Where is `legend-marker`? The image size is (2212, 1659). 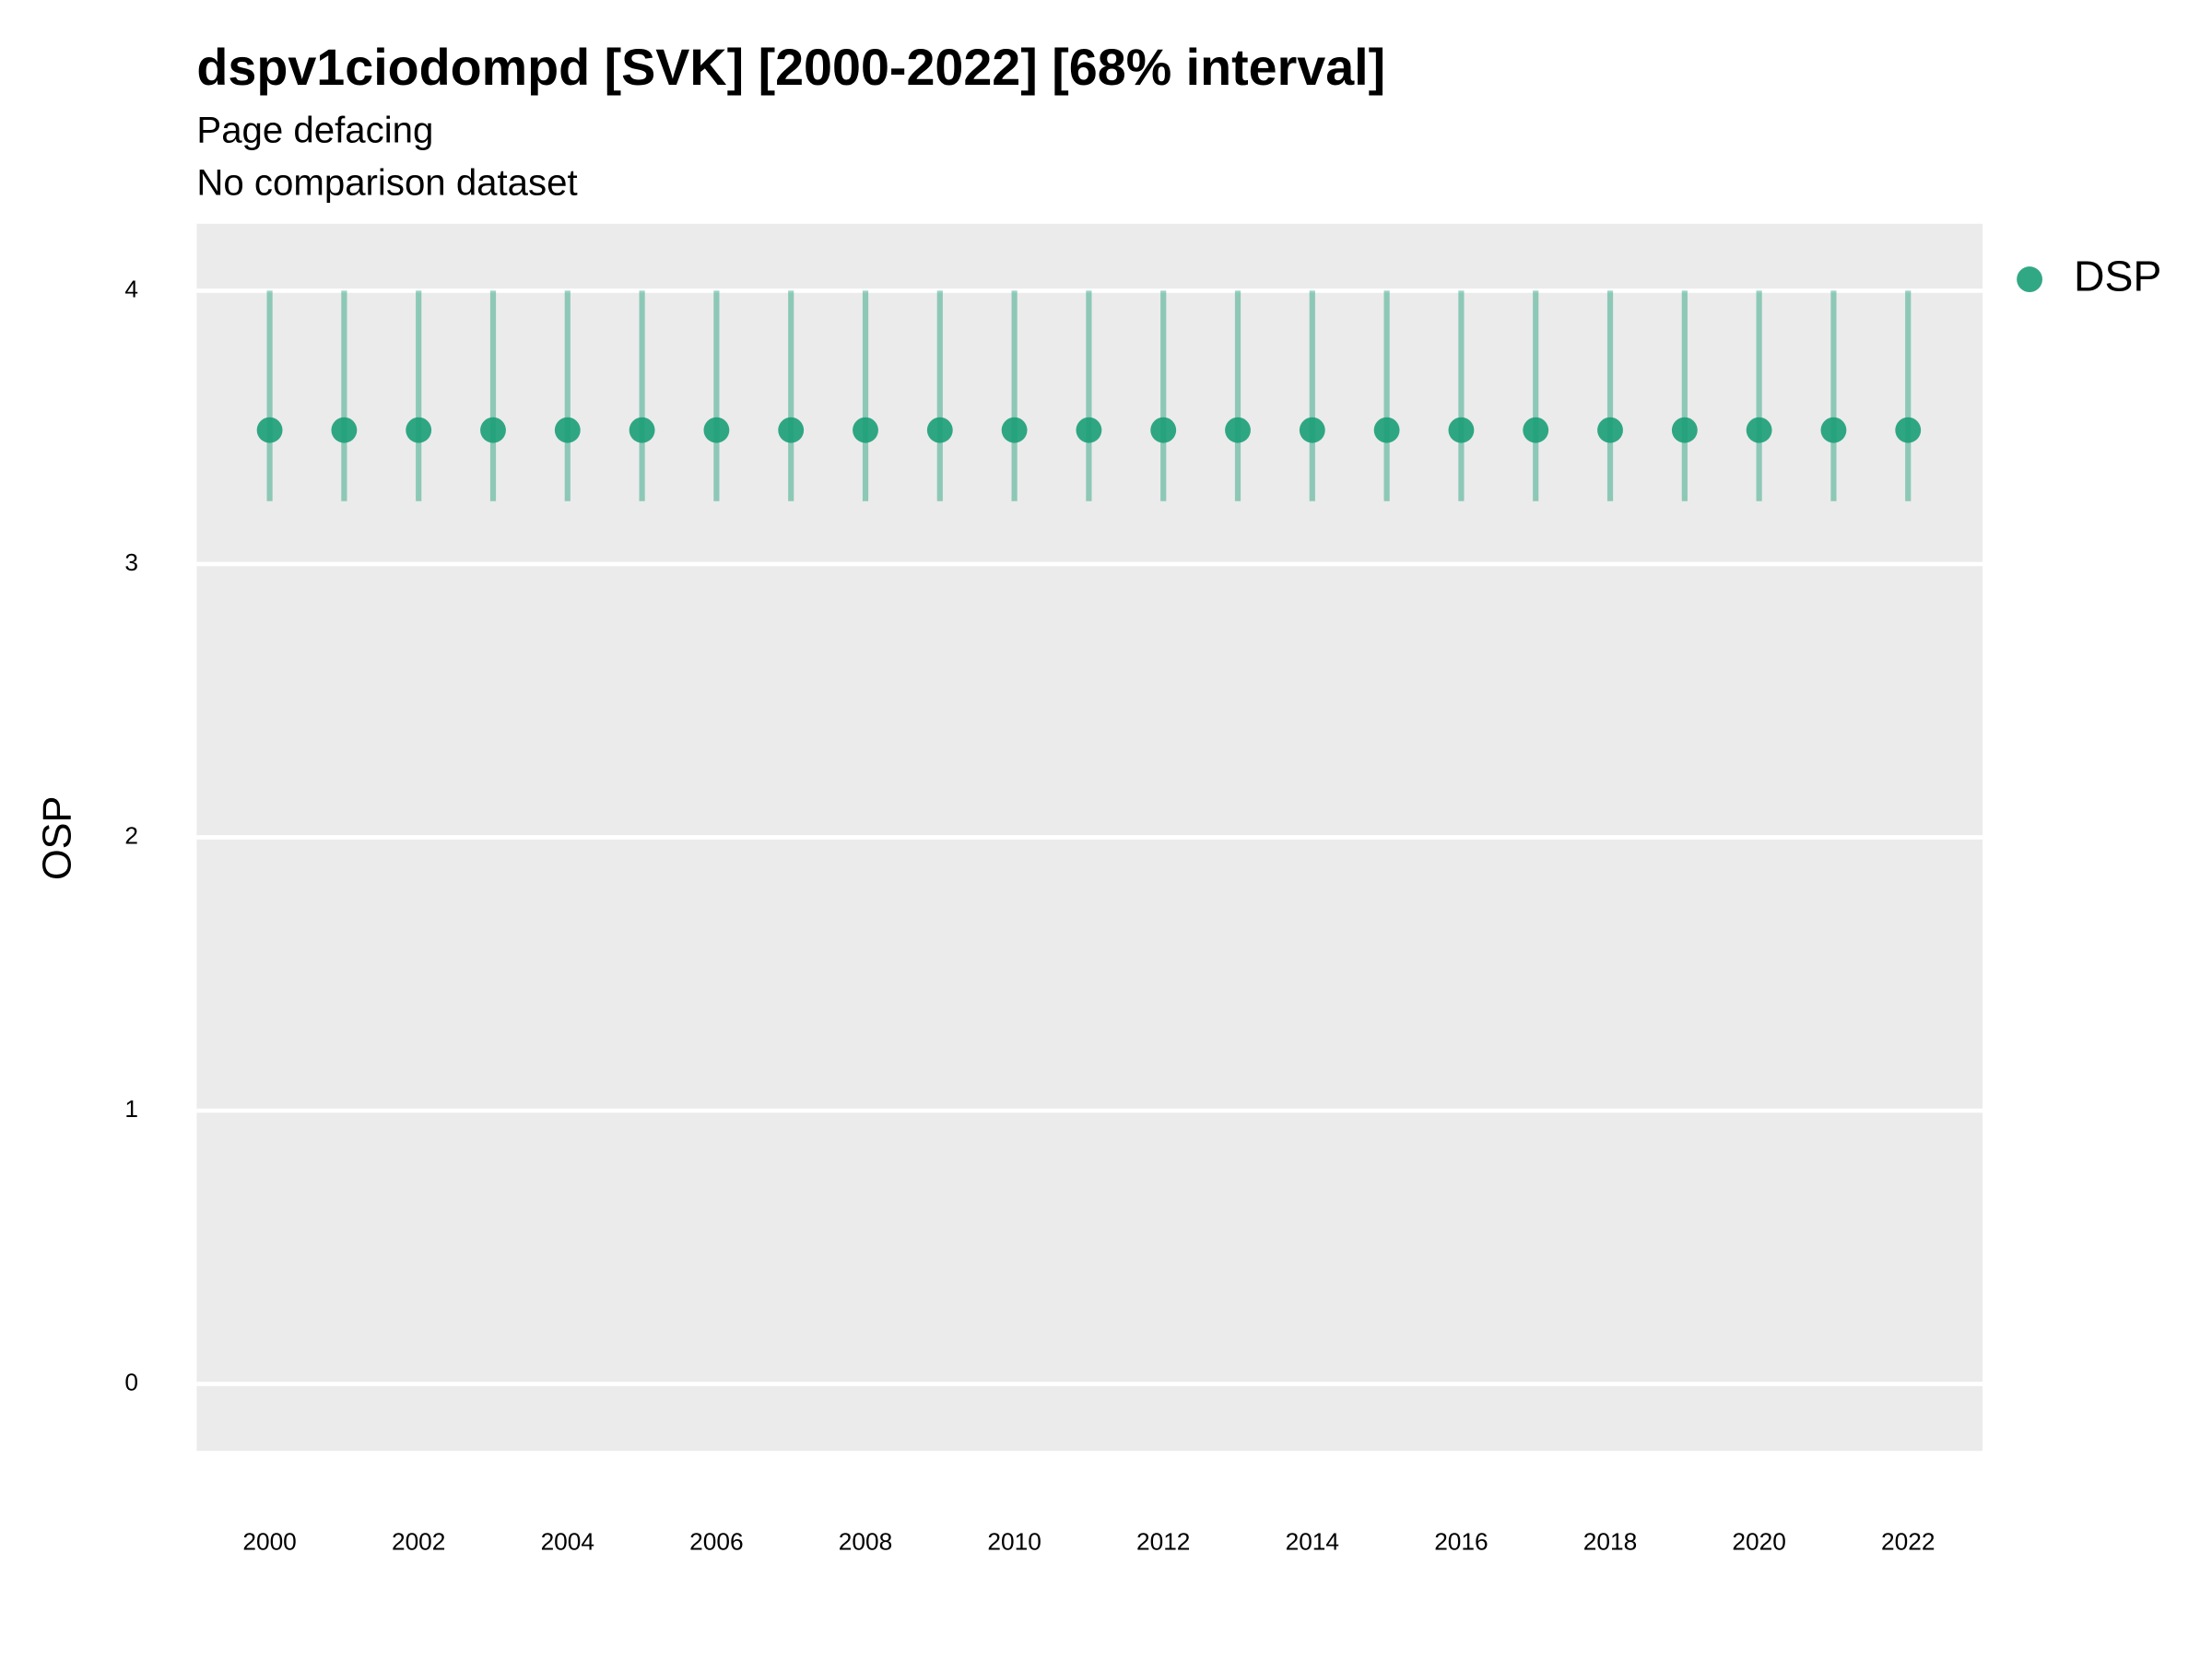 legend-marker is located at coordinates (2029, 279).